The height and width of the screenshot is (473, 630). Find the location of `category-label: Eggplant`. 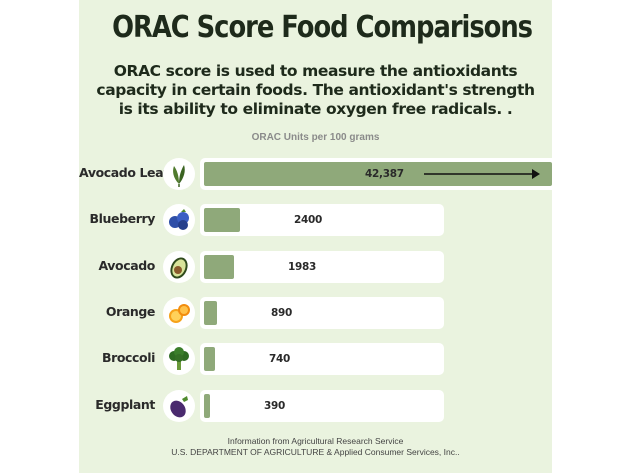

category-label: Eggplant is located at coordinates (125, 404).